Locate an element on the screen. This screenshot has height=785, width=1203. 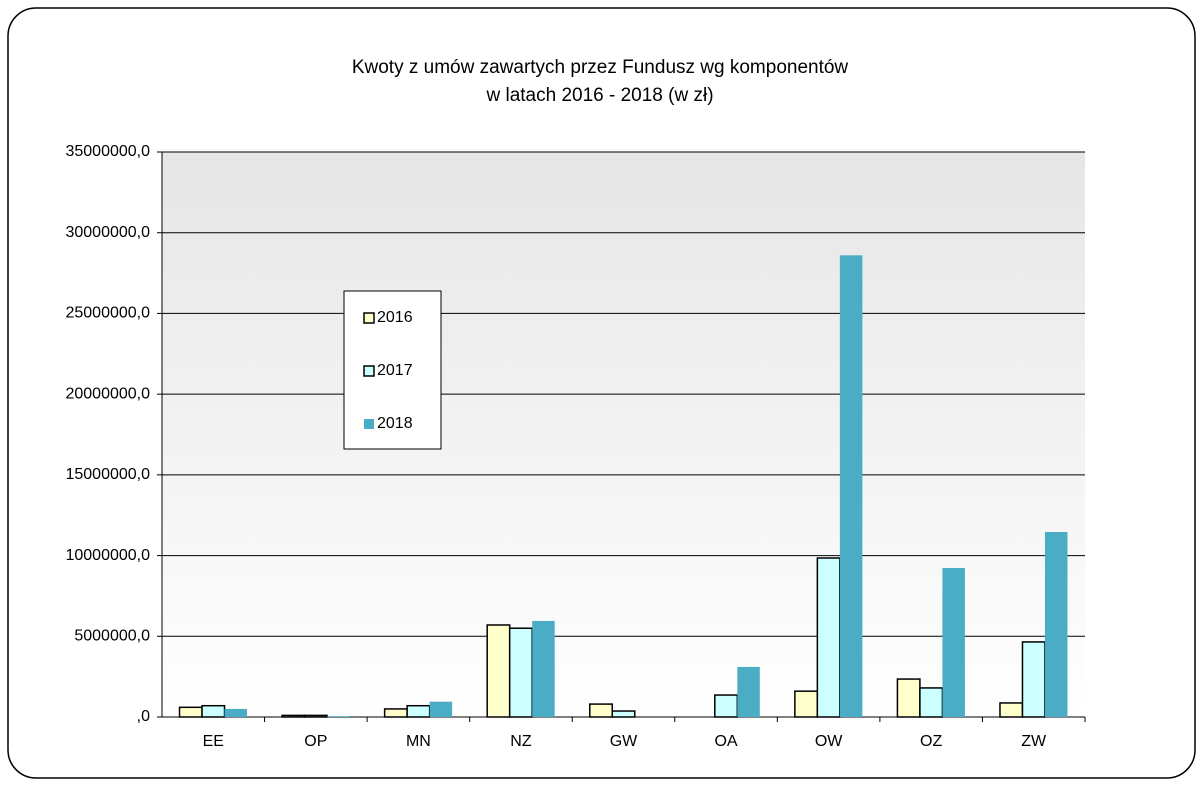
y-tick-label: ,0 is located at coordinates (143, 716).